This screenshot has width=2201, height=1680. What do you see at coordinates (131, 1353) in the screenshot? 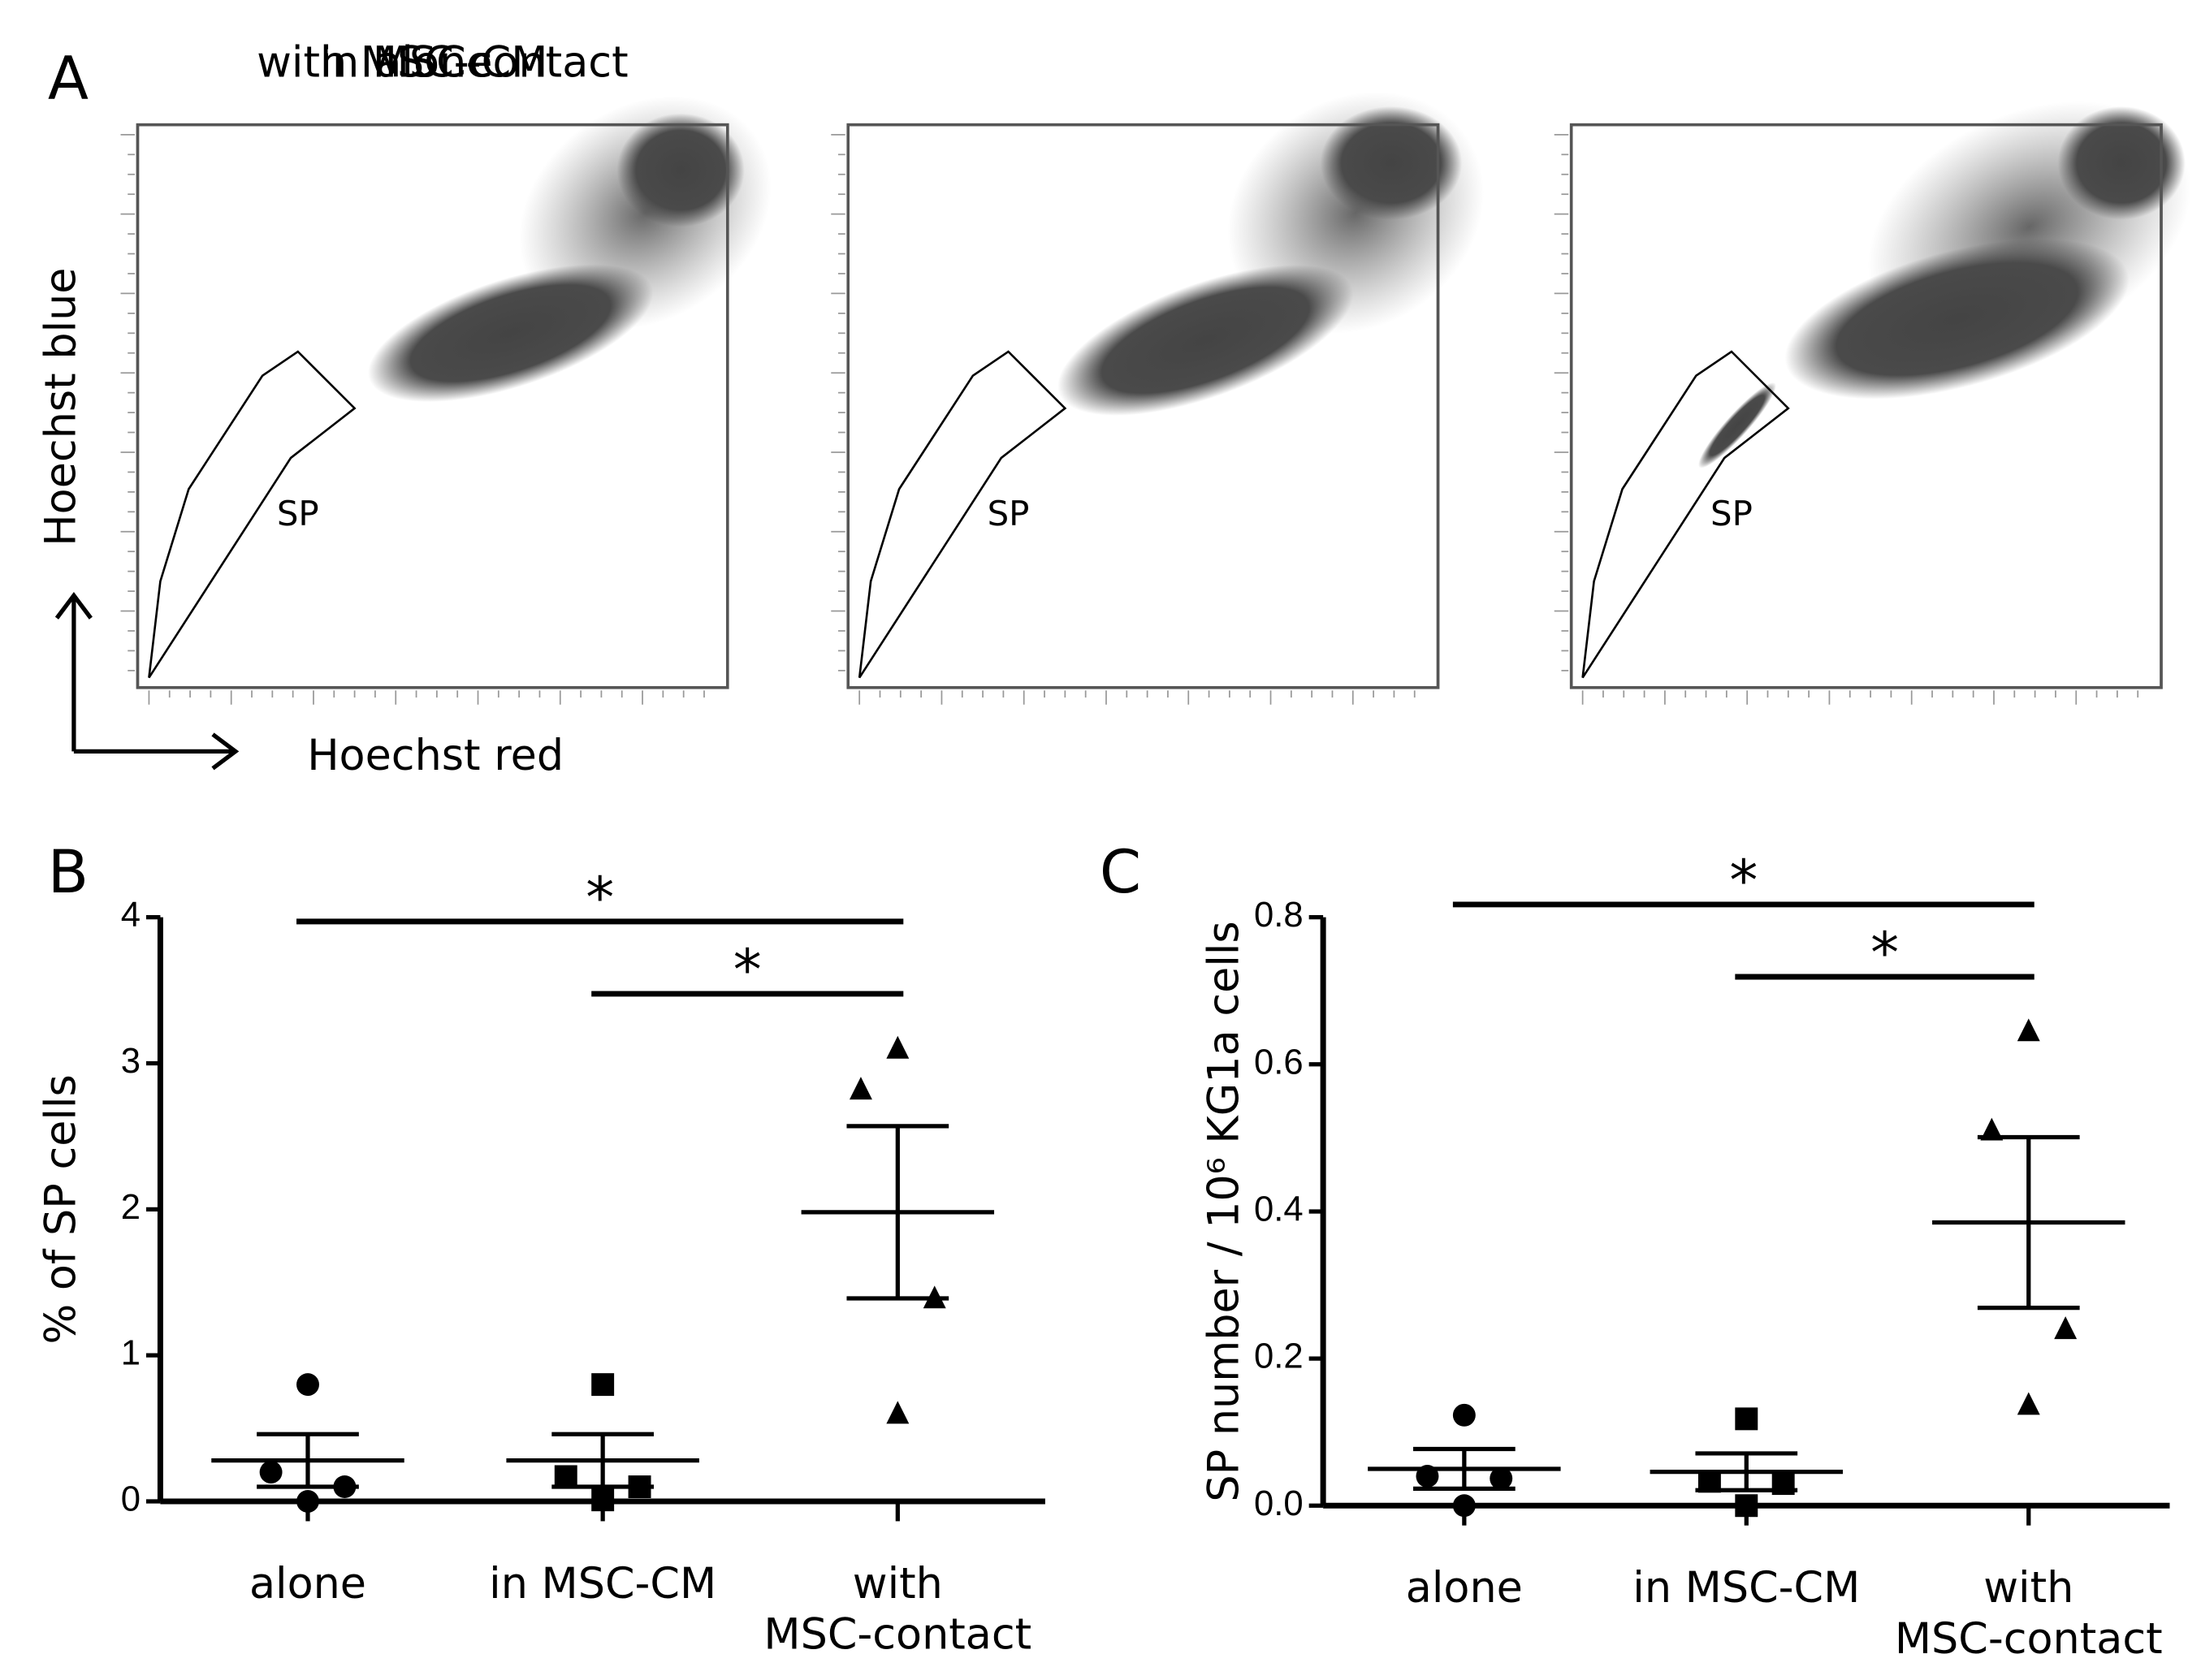
I see `y-tick-label: 1` at bounding box center [131, 1353].